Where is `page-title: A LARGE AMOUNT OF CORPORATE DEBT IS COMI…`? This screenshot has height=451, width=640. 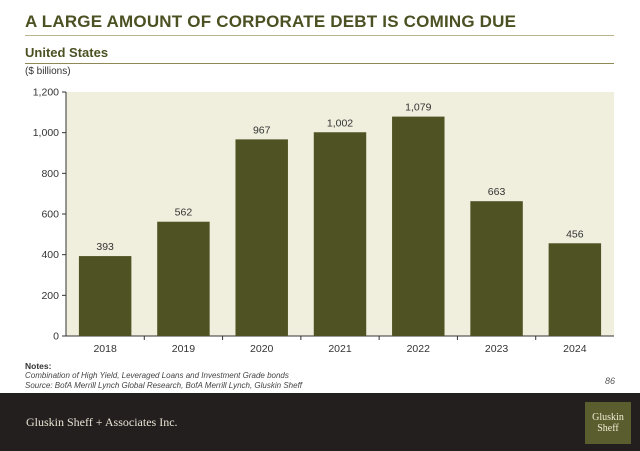
page-title: A LARGE AMOUNT OF CORPORATE DEBT IS COMI… is located at coordinates (271, 21).